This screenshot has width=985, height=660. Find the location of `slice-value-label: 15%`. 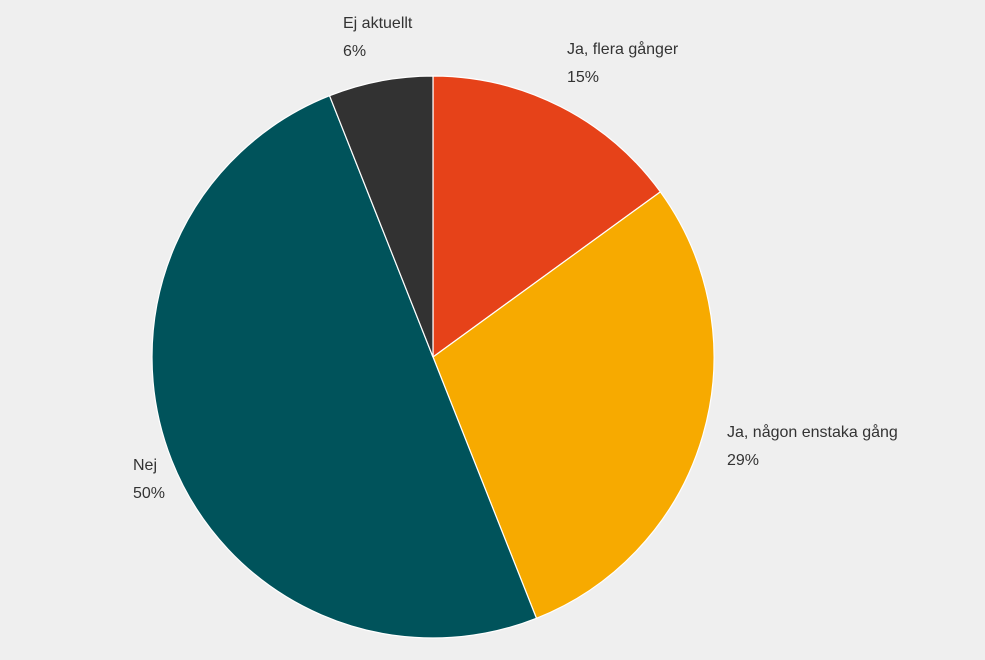

slice-value-label: 15% is located at coordinates (583, 77).